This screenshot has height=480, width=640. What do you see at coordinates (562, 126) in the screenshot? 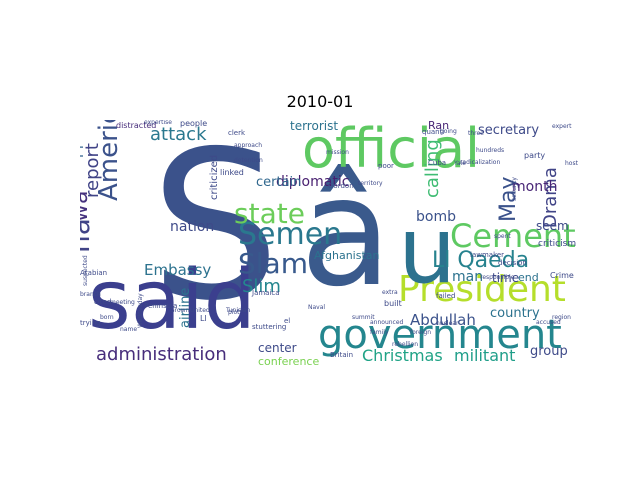
I see `cloud-word: expert` at bounding box center [562, 126].